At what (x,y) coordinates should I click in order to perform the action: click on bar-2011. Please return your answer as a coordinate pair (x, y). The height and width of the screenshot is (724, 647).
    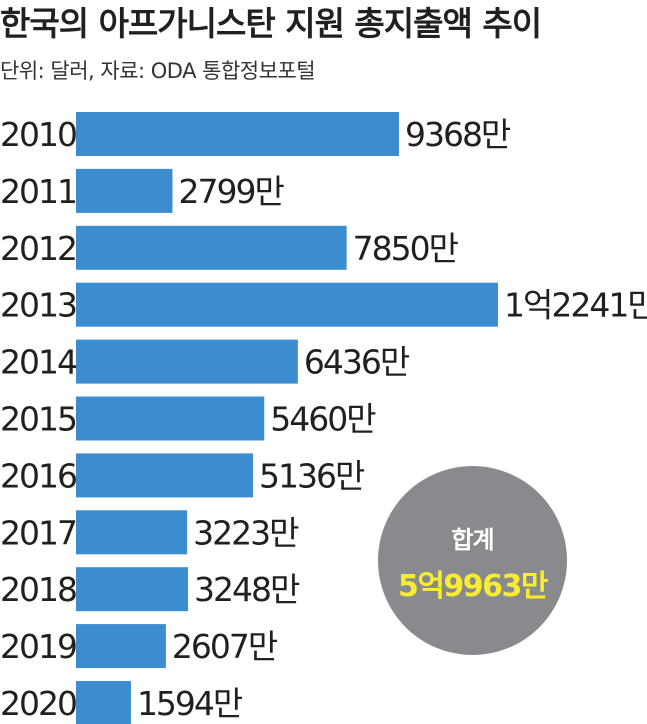
    Looking at the image, I should click on (124, 190).